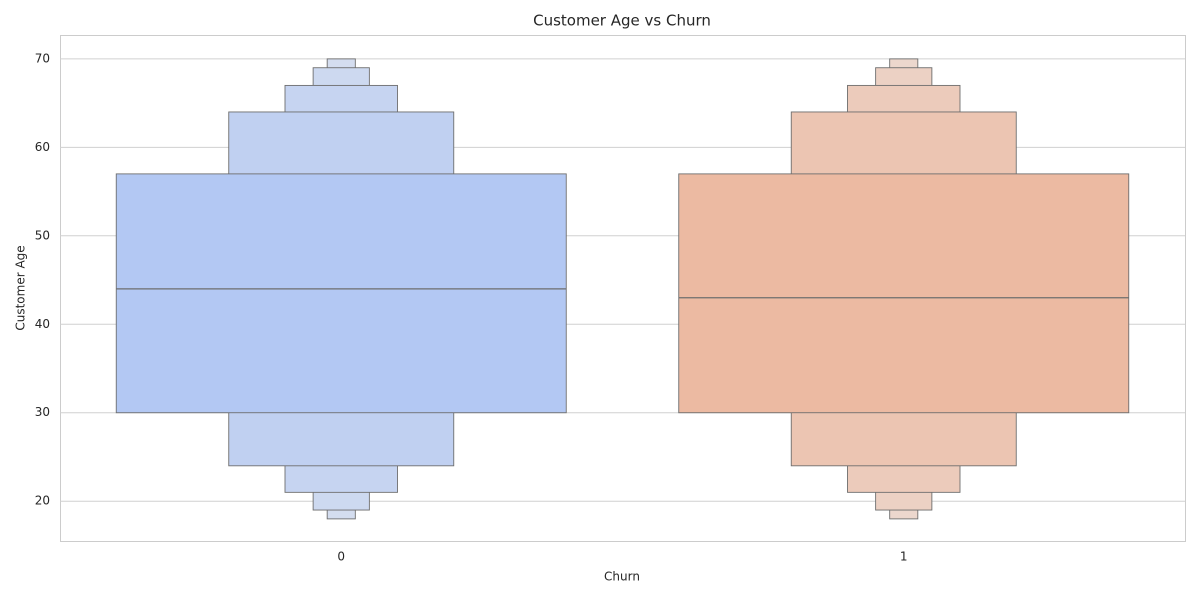 The width and height of the screenshot is (1200, 600). I want to click on y-tick-label: 40, so click(42, 324).